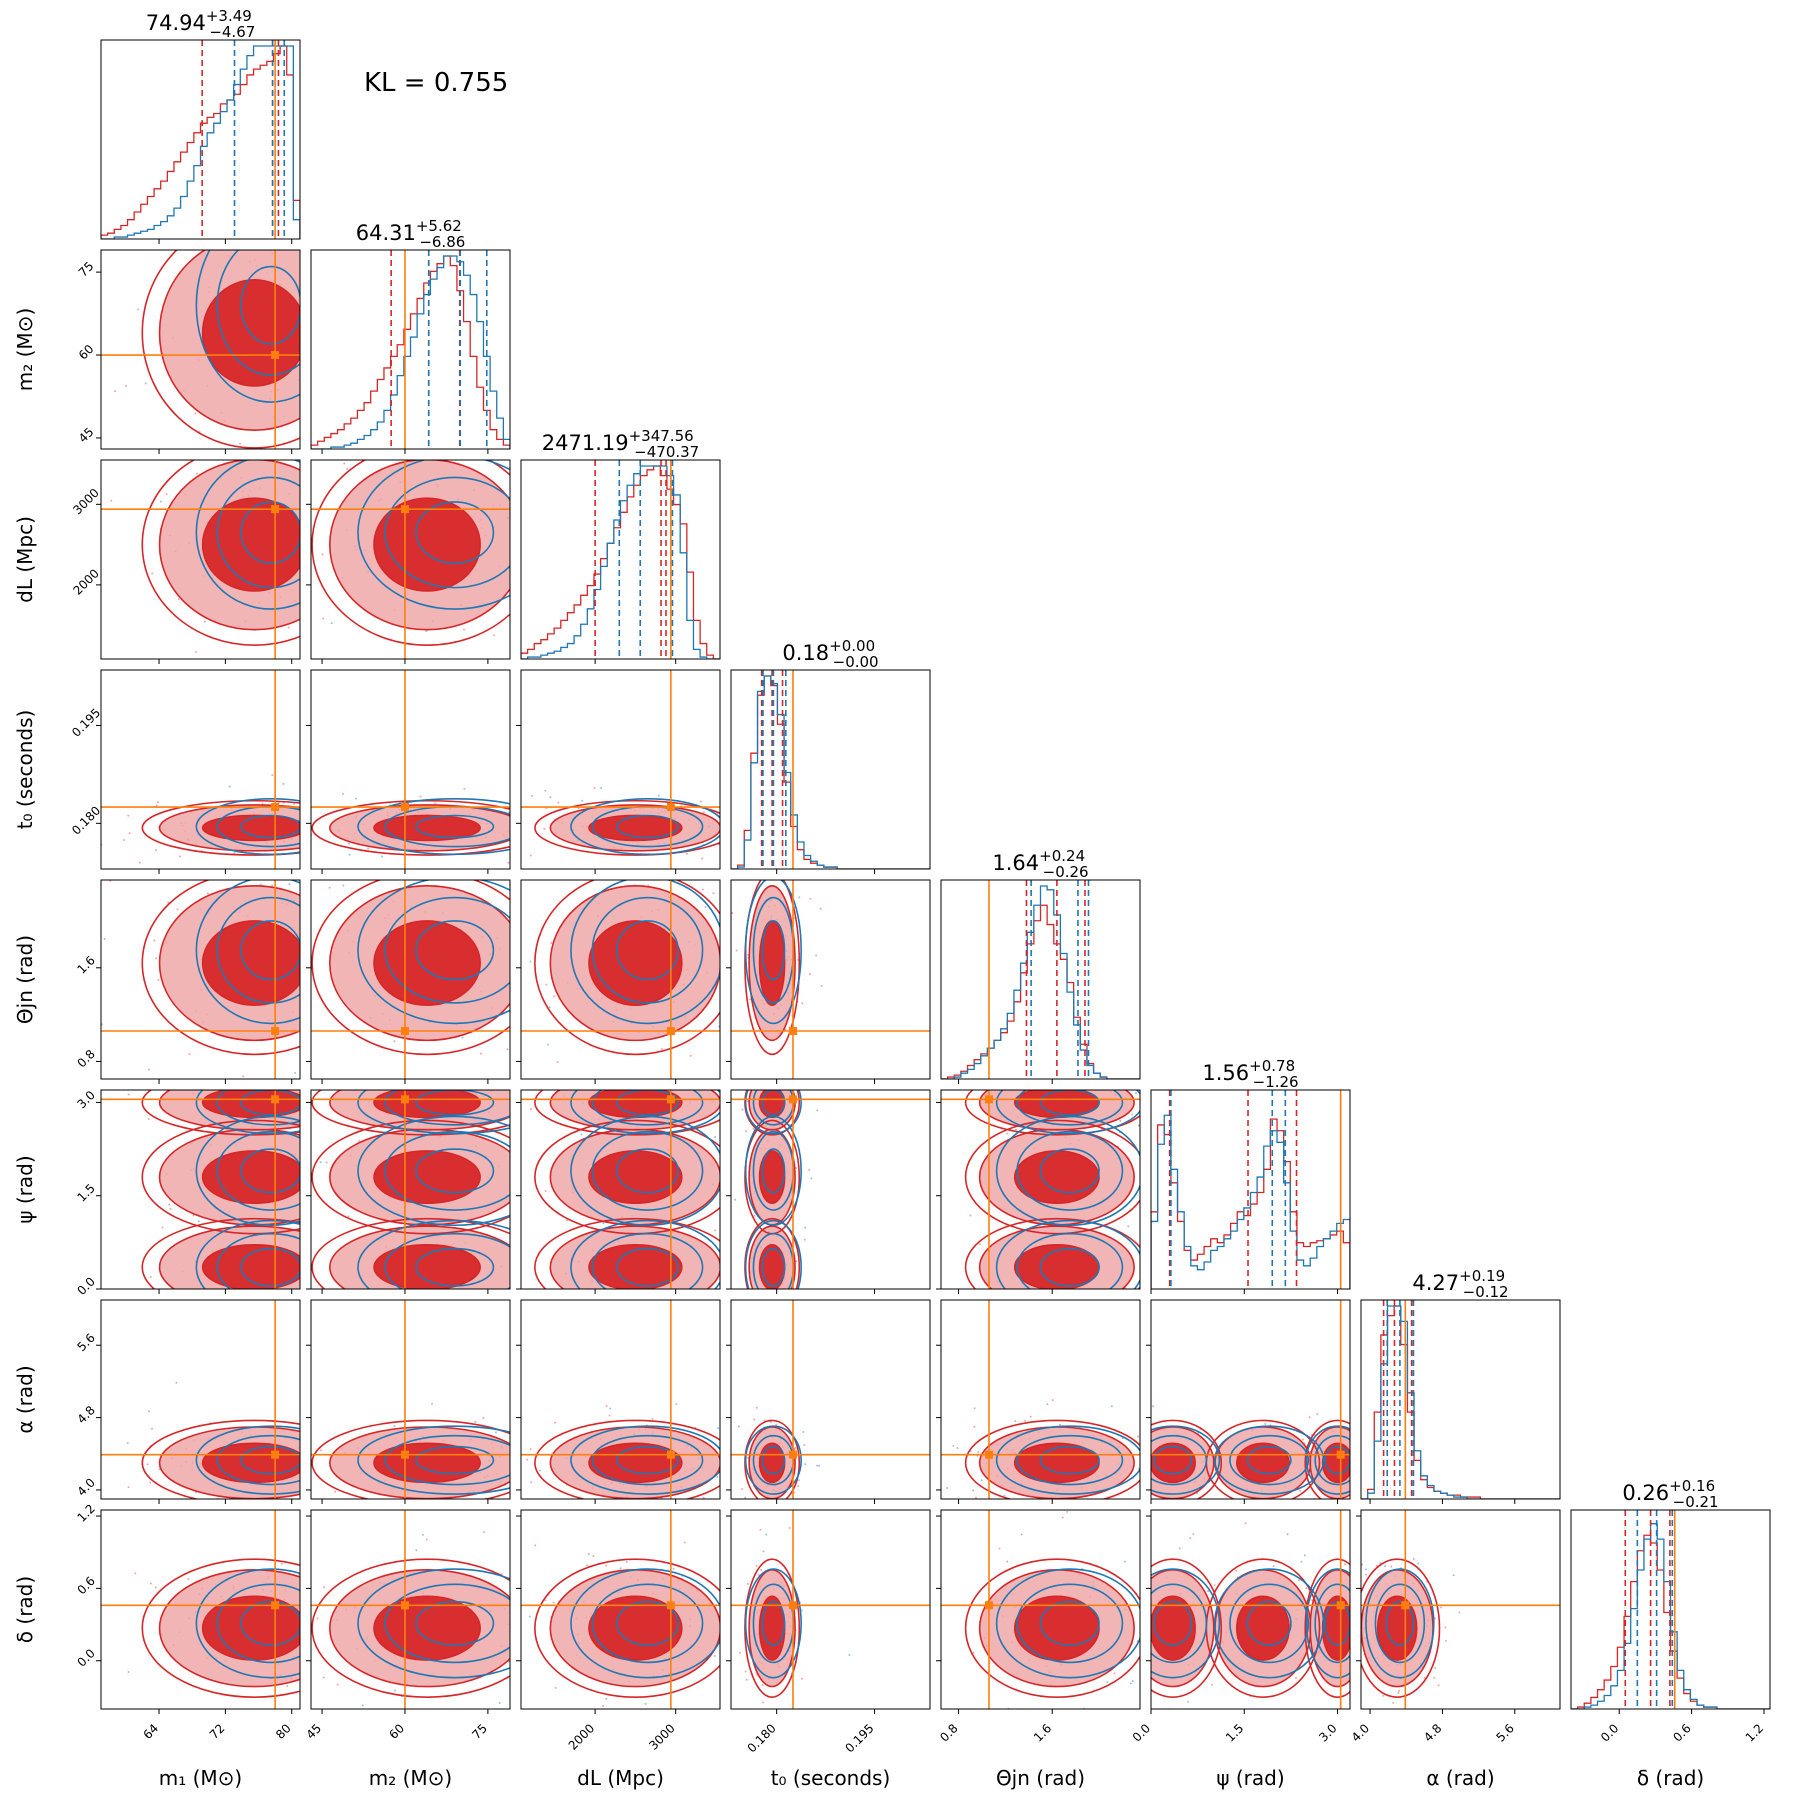 The width and height of the screenshot is (1809, 1809). Describe the element at coordinates (404, 807) in the screenshot. I see `truth-marker` at that location.